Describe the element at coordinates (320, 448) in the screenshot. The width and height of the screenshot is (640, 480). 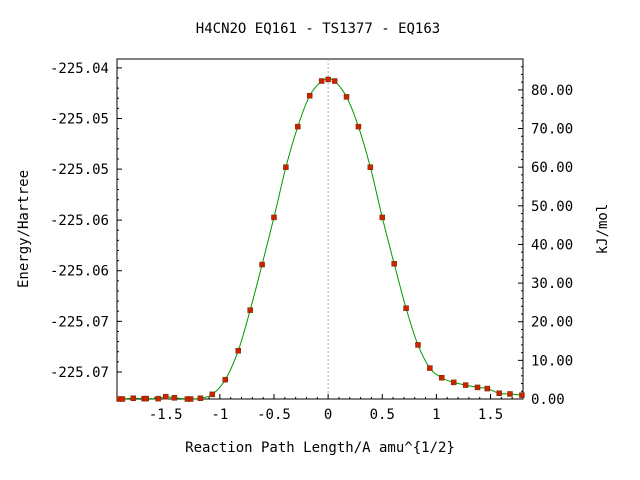
I see `x-axis-label: Reaction Path Length/A amu^{1/2}` at that location.